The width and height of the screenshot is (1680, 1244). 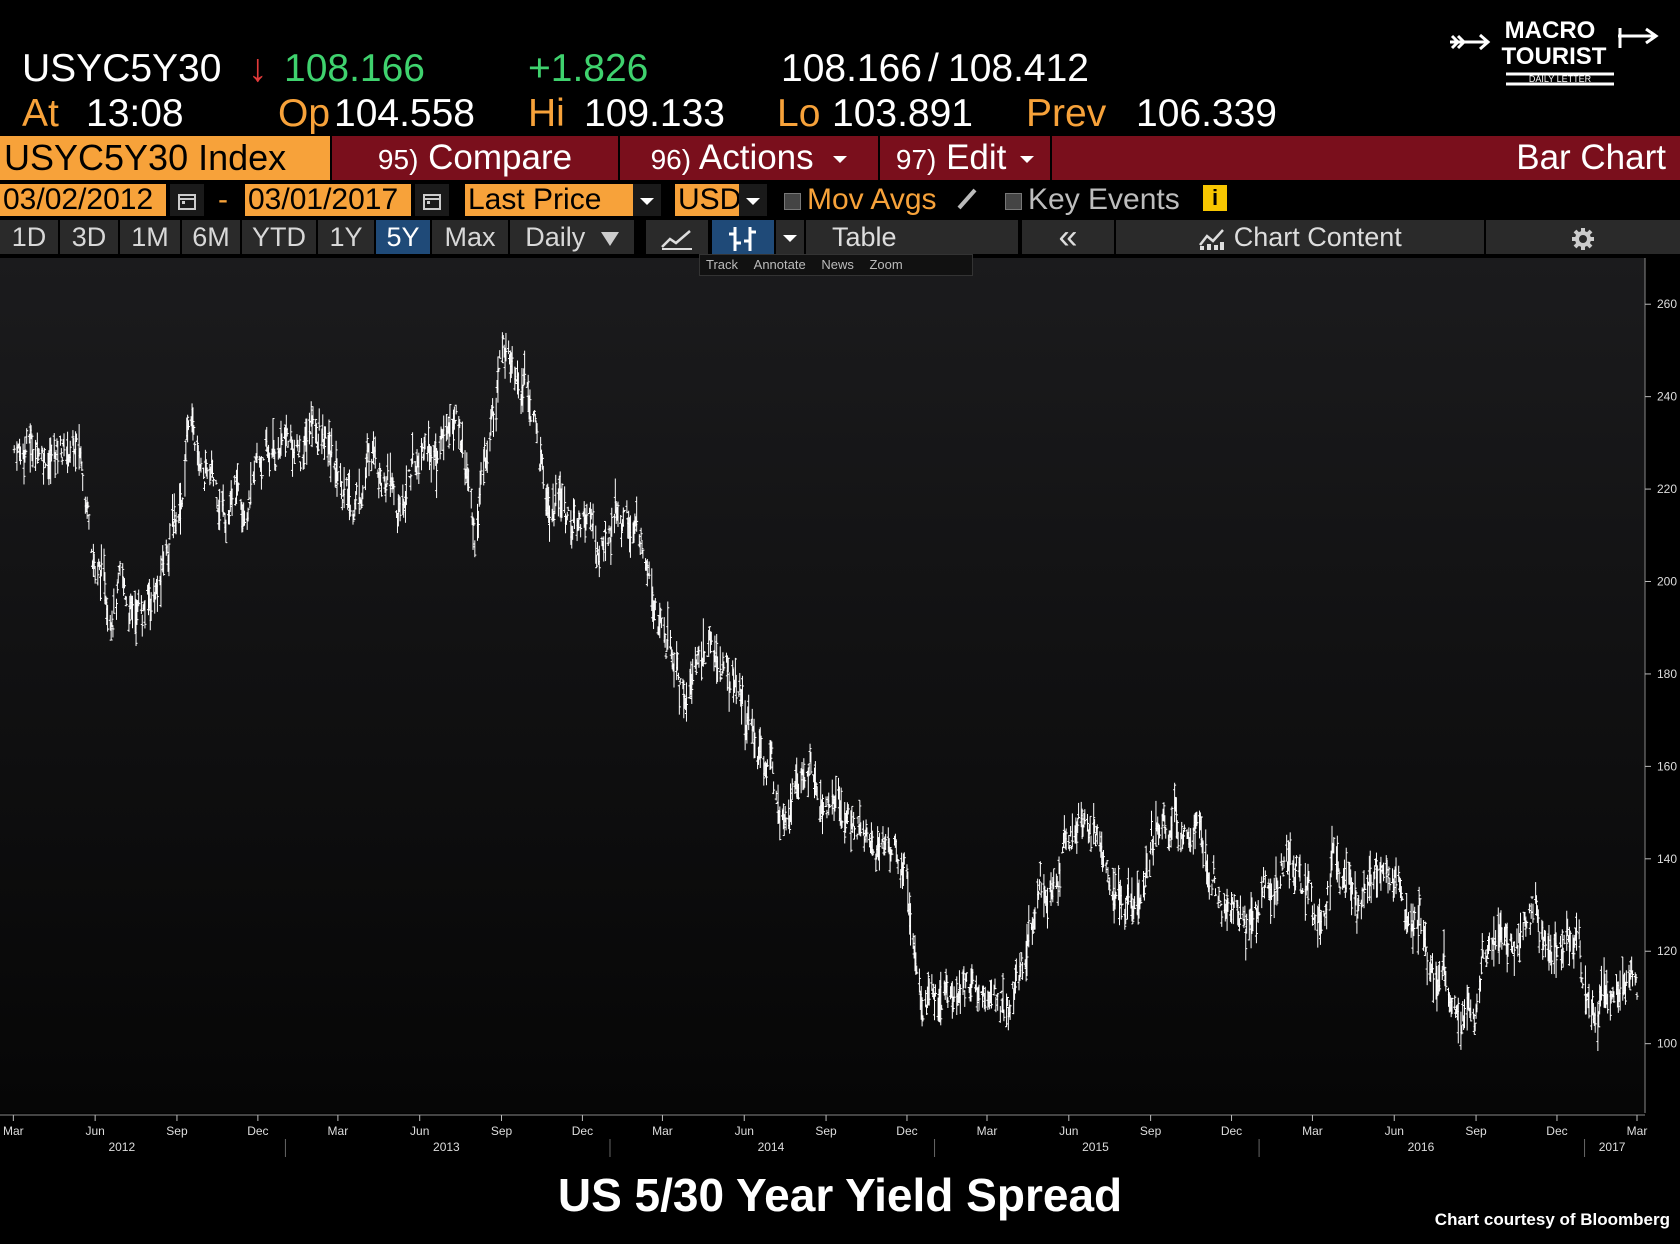 I want to click on chart-content-button: Chart Content, so click(x=1301, y=237).